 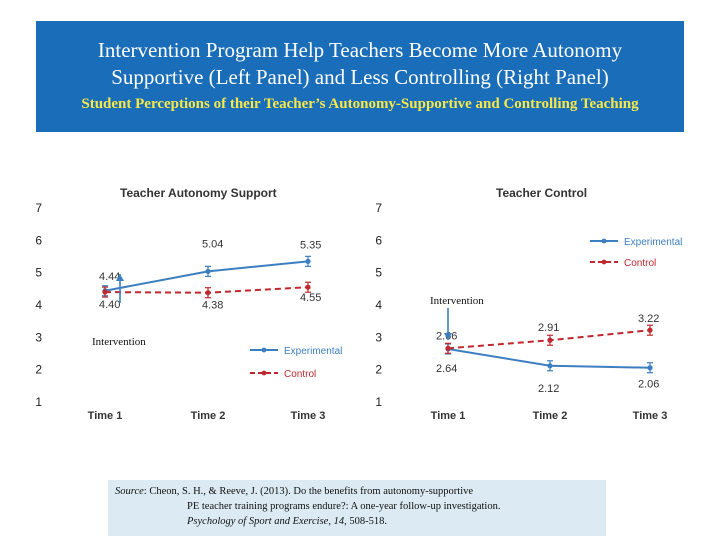 What do you see at coordinates (38, 273) in the screenshot?
I see `left-y-tick-label: 5` at bounding box center [38, 273].